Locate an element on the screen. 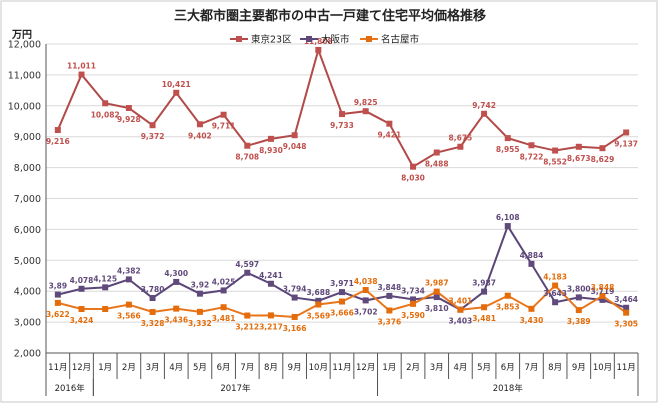 The width and height of the screenshot is (659, 404). data-label: 3,464 is located at coordinates (626, 299).